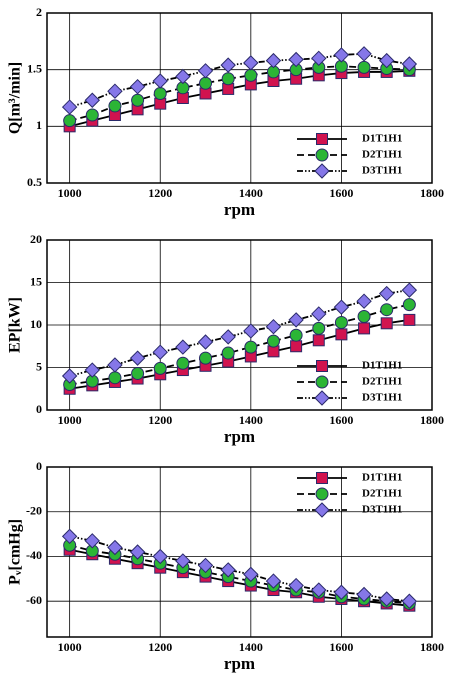 The height and width of the screenshot is (675, 450). Describe the element at coordinates (39, 12) in the screenshot. I see `y-tick-label: 2` at that location.